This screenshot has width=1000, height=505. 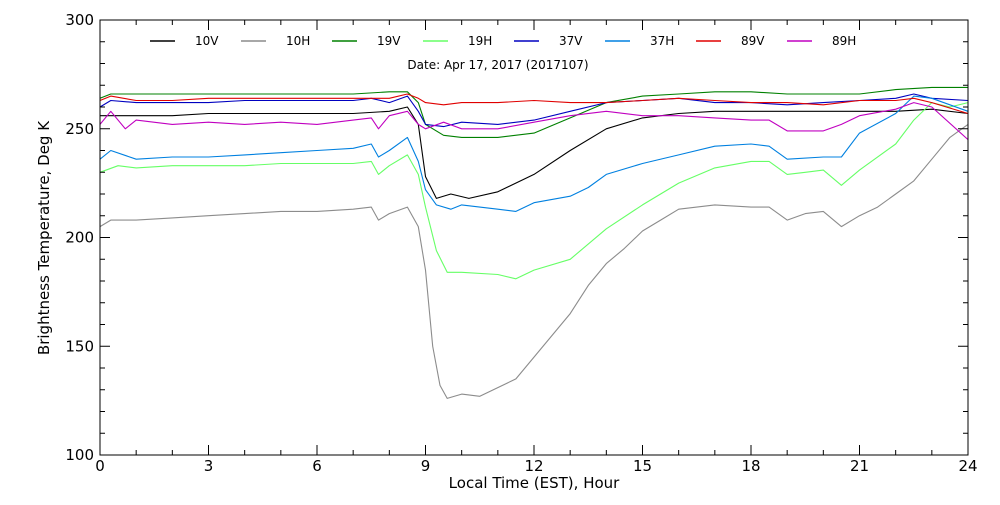 I want to click on series-line-37v, so click(x=534, y=110).